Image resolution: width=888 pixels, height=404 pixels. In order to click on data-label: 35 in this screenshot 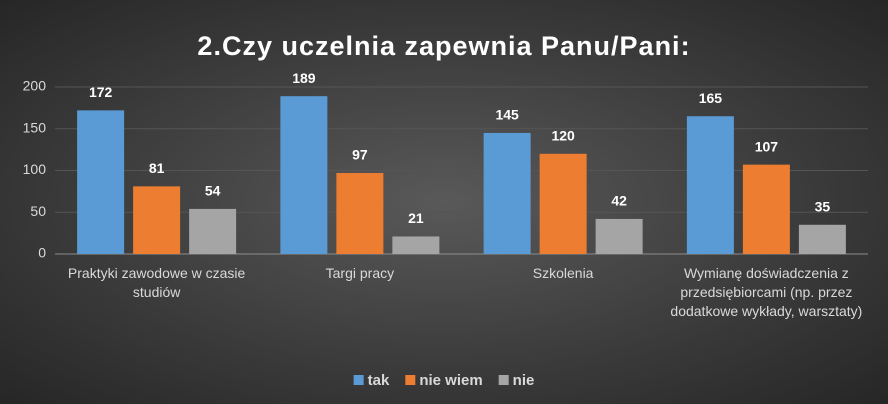, I will do `click(823, 206)`.